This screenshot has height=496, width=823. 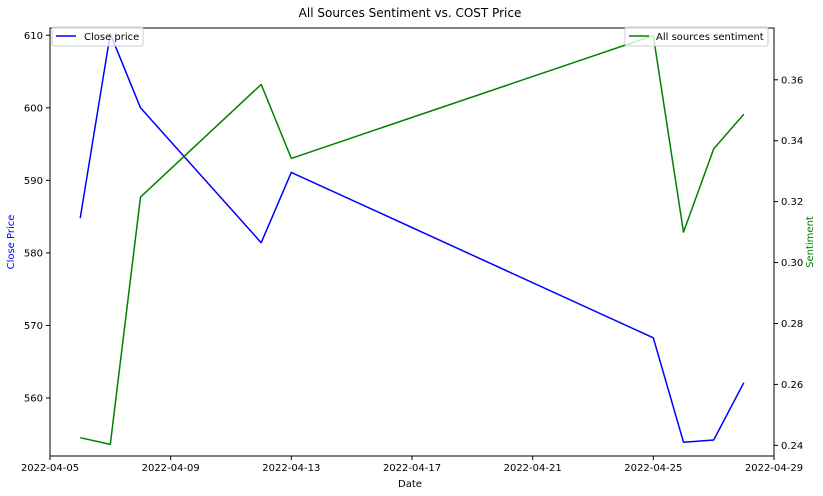 What do you see at coordinates (412, 468) in the screenshot?
I see `x-tick-label: 2022-04-17` at bounding box center [412, 468].